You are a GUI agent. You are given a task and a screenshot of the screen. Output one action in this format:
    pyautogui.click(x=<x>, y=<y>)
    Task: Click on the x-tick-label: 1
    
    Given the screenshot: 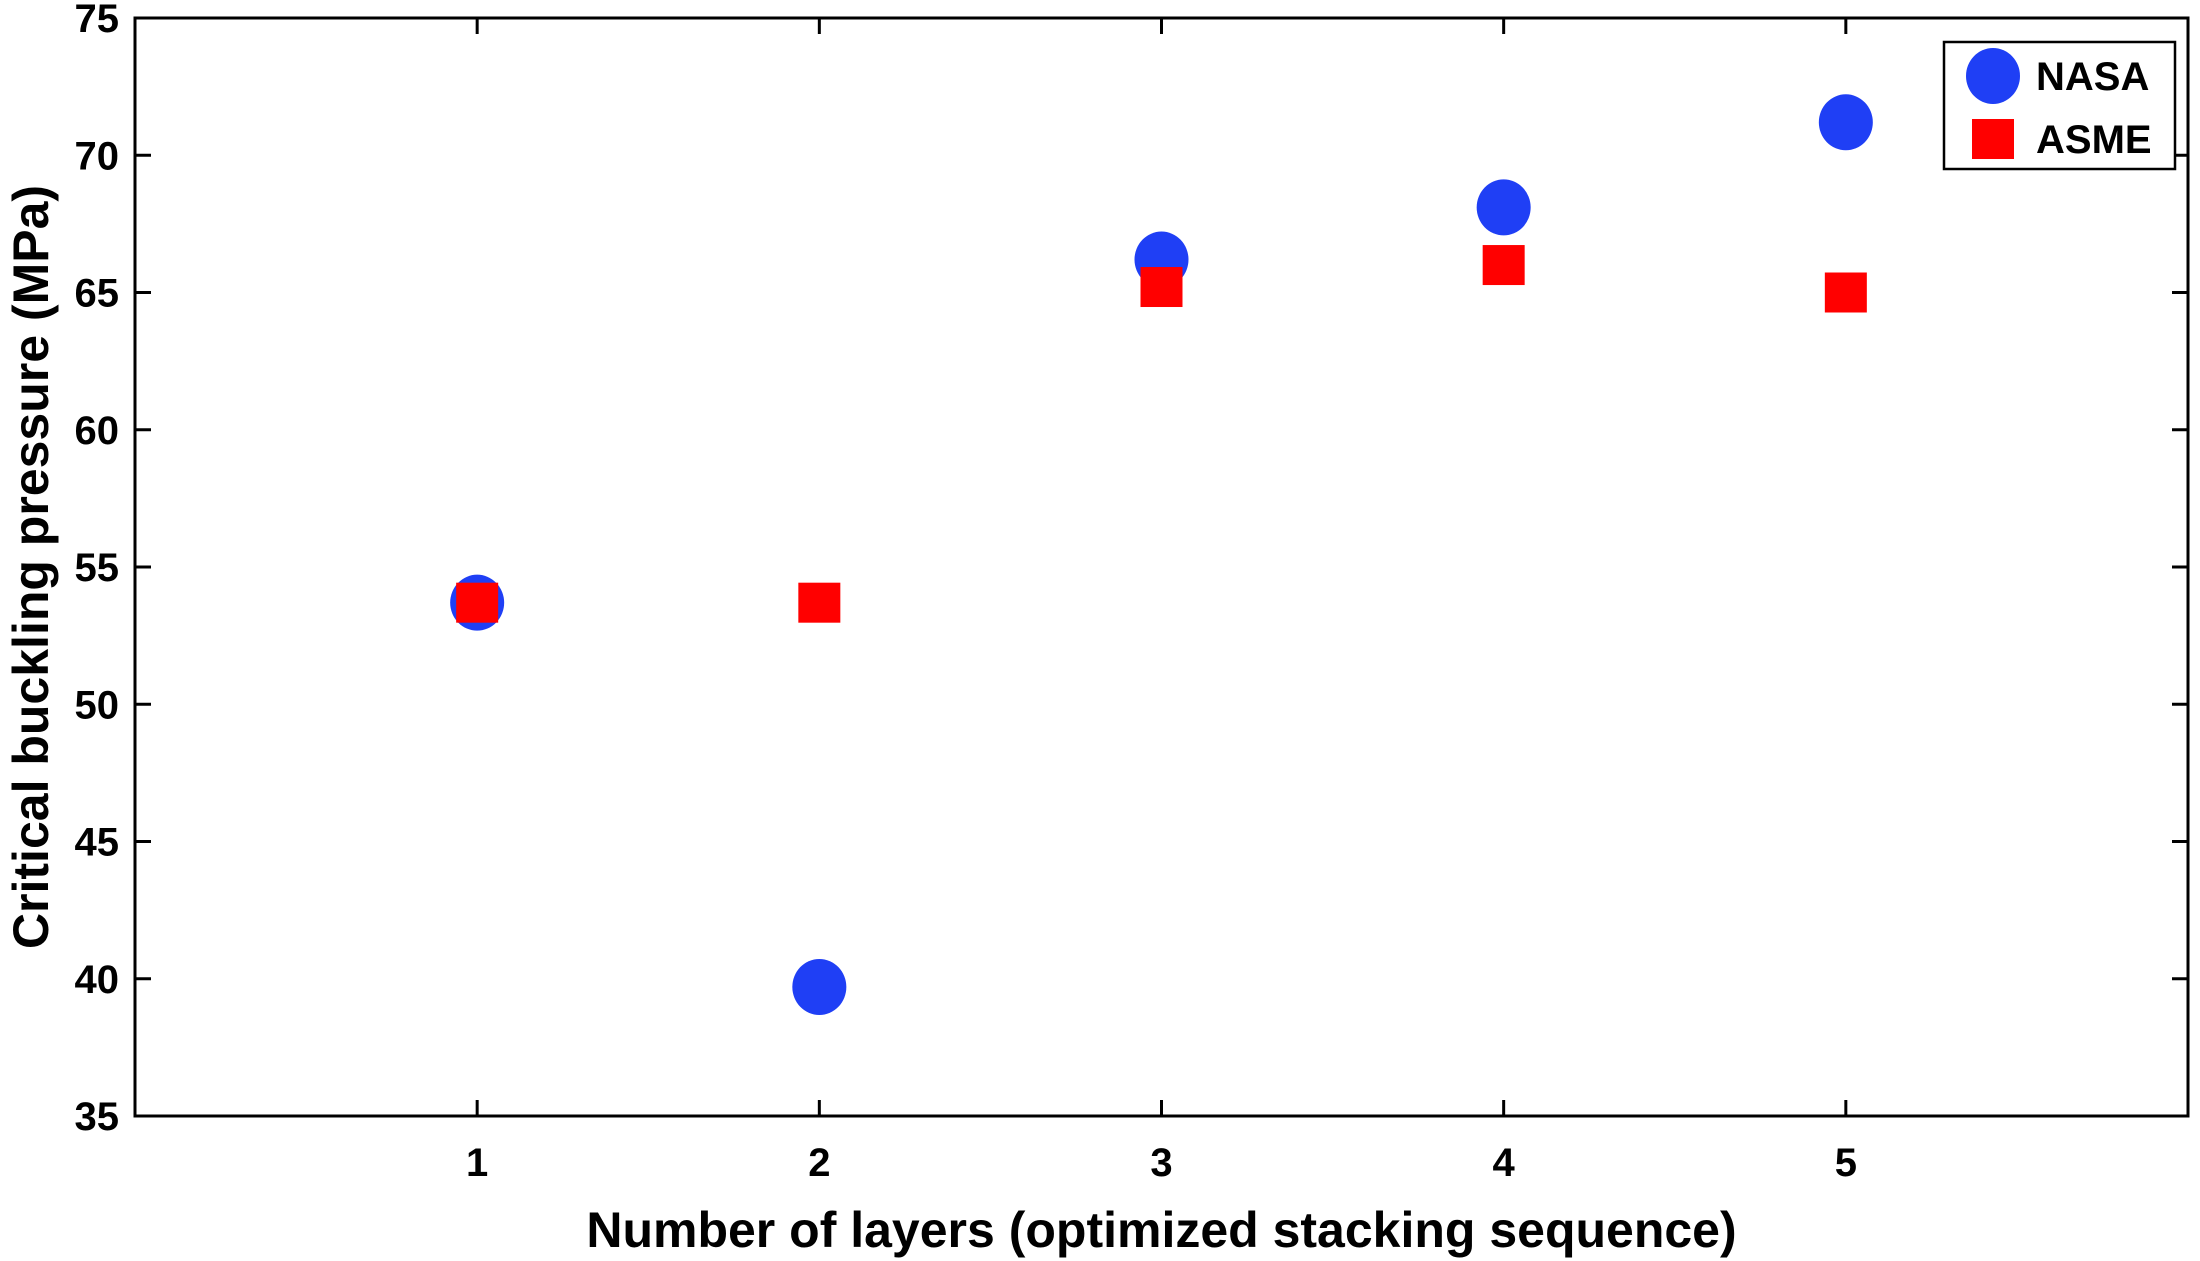 What is the action you would take?
    pyautogui.click(x=477, y=1163)
    